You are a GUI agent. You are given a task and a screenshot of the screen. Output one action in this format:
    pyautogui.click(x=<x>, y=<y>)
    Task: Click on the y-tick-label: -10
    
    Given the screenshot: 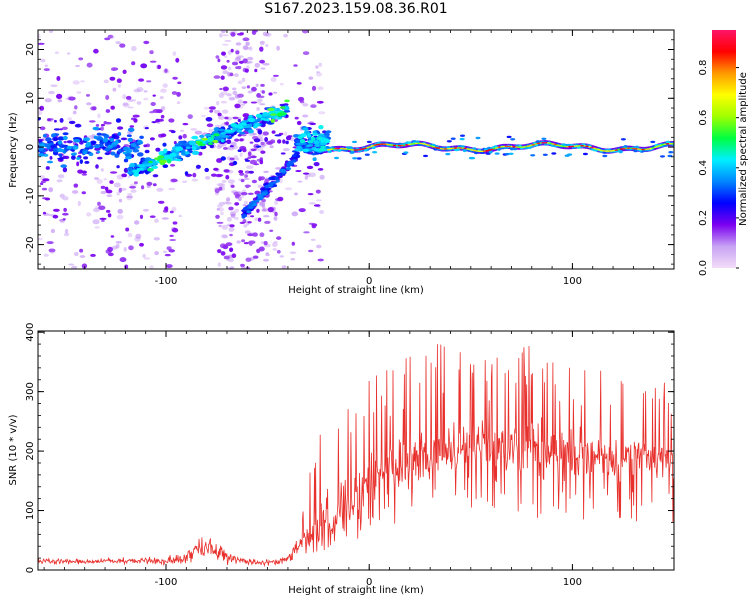 What is the action you would take?
    pyautogui.click(x=30, y=196)
    